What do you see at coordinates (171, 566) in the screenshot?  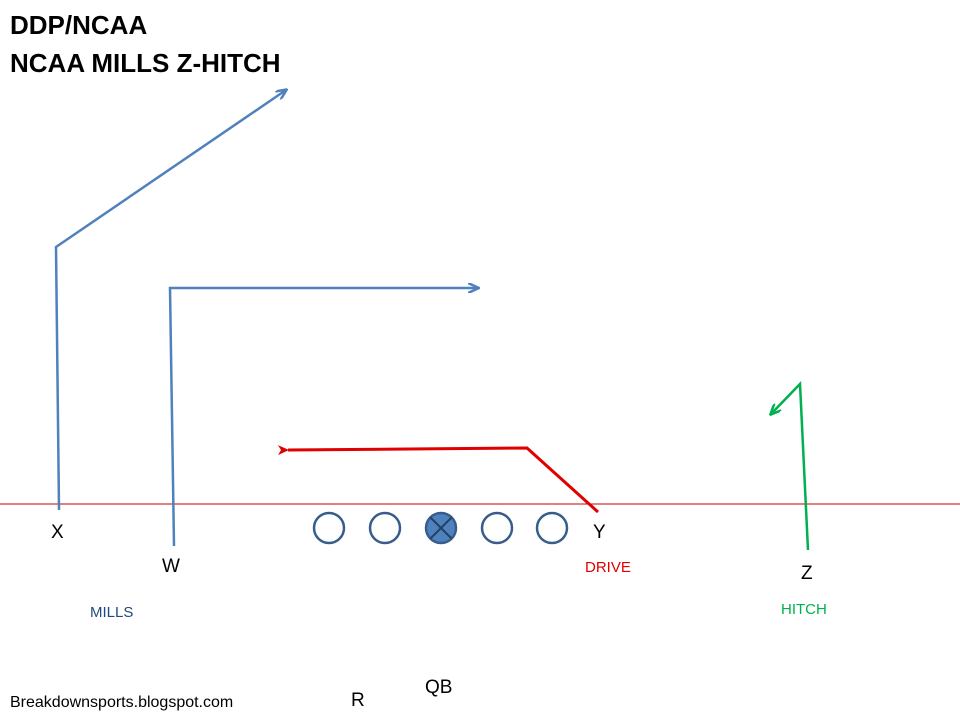 I see `player-w-label: W` at bounding box center [171, 566].